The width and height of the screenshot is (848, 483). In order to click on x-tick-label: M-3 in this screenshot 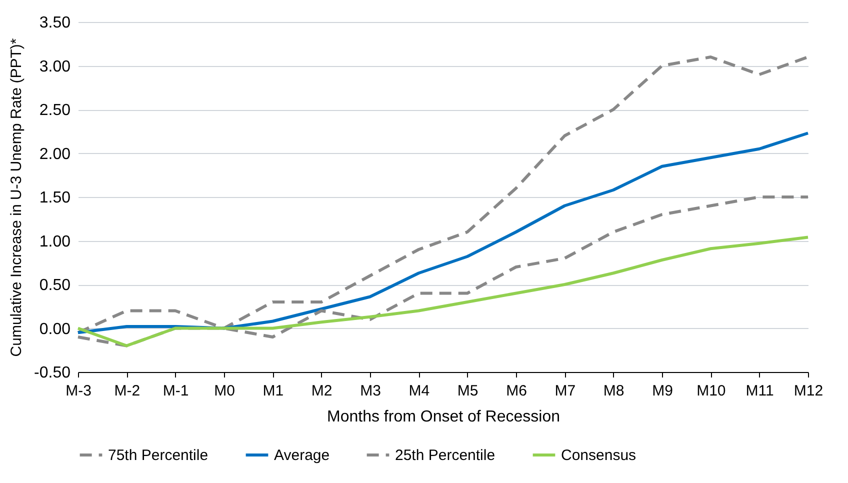, I will do `click(79, 391)`.